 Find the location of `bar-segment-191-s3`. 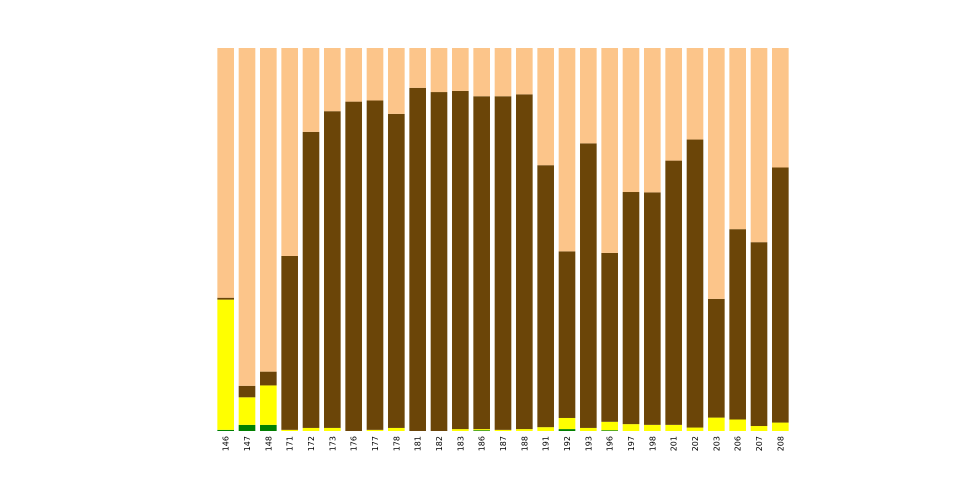

bar-segment-191-s3 is located at coordinates (545, 107).